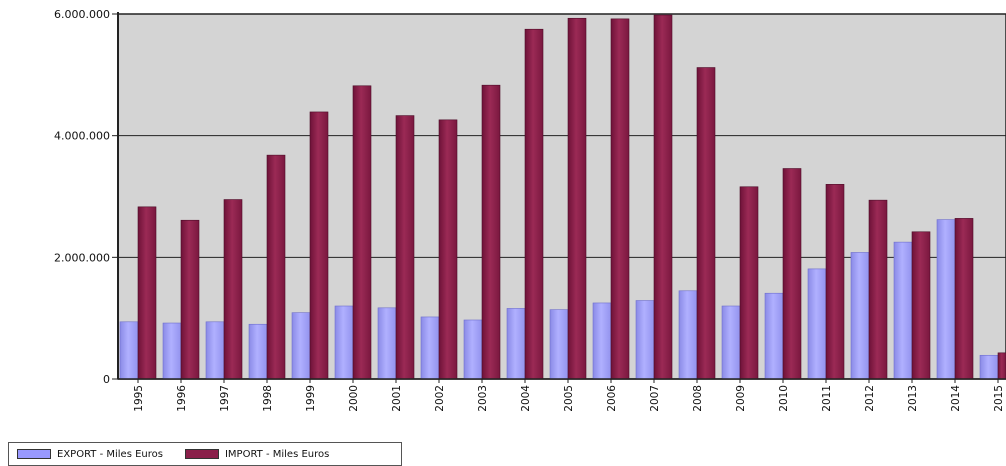 This screenshot has width=1006, height=466. What do you see at coordinates (319, 245) in the screenshot?
I see `import-bar-1999` at bounding box center [319, 245].